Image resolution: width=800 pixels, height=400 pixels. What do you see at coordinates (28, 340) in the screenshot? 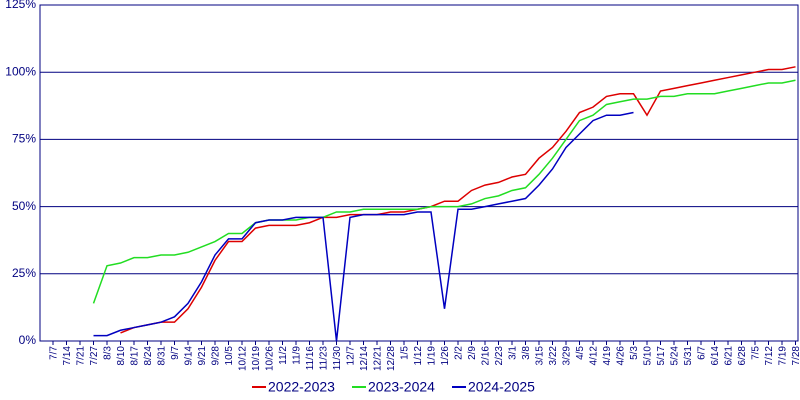
I see `y-tick-label: 0%` at bounding box center [28, 340].